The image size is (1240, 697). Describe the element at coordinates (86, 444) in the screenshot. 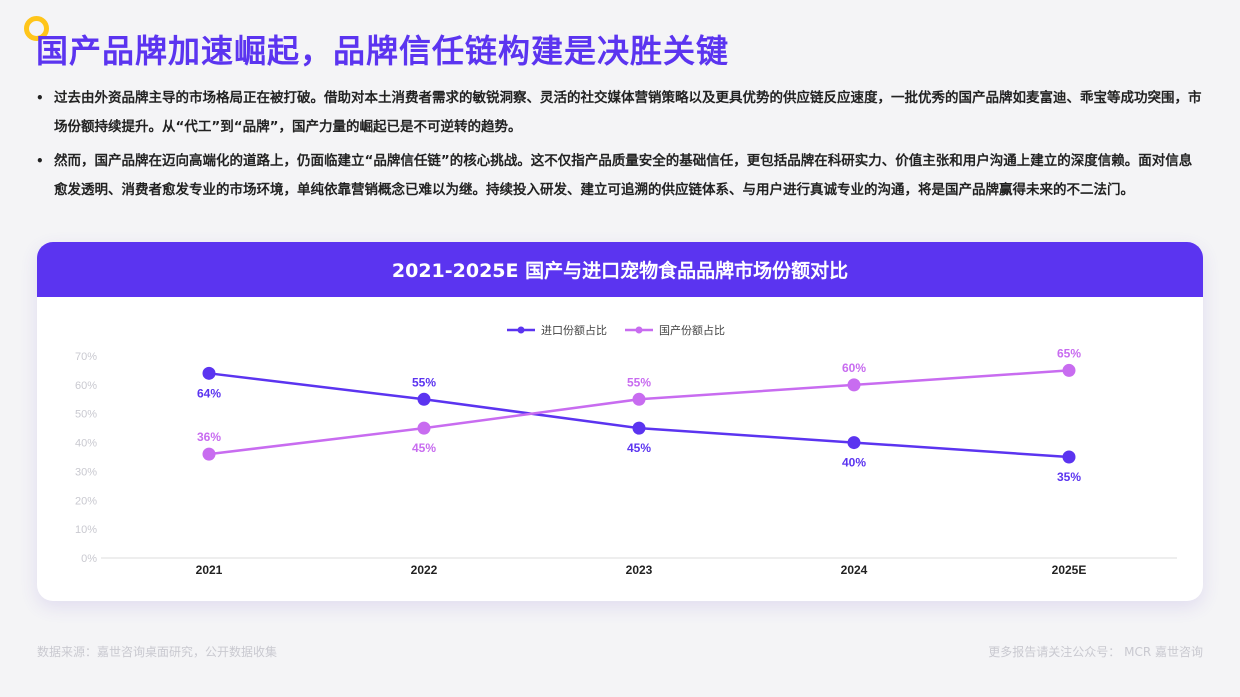

I see `y-tick-label: 40%` at that location.